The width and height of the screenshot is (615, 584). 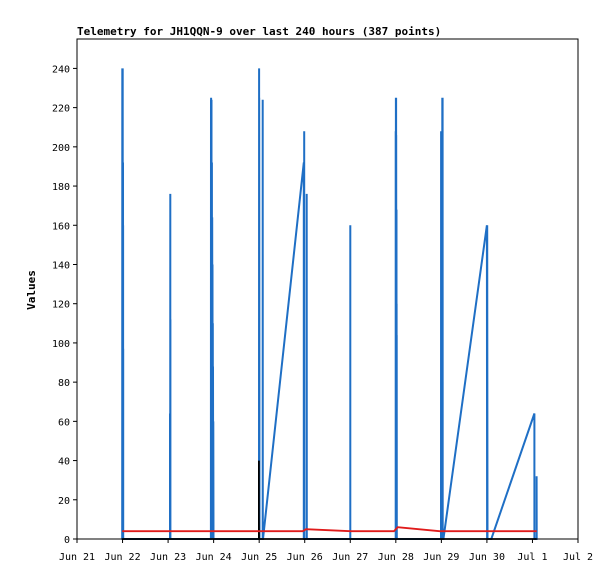 What do you see at coordinates (64, 422) in the screenshot?
I see `y-tick-label: 60` at bounding box center [64, 422].